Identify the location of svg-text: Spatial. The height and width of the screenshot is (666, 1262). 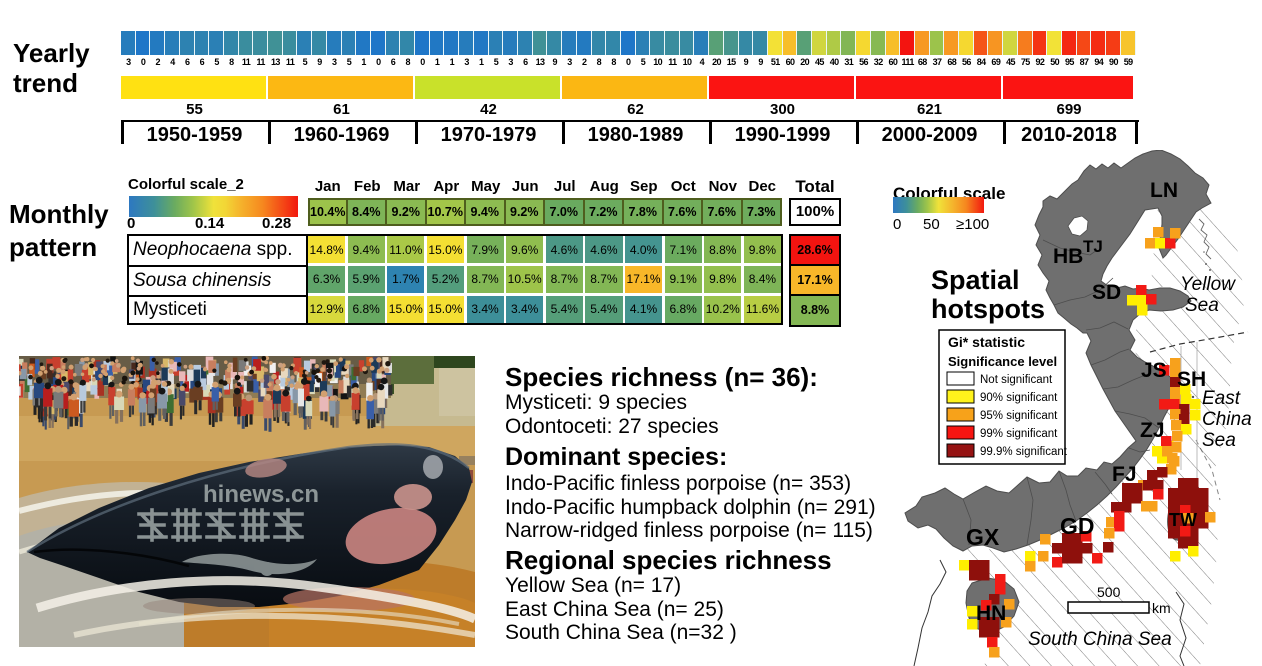
(975, 280).